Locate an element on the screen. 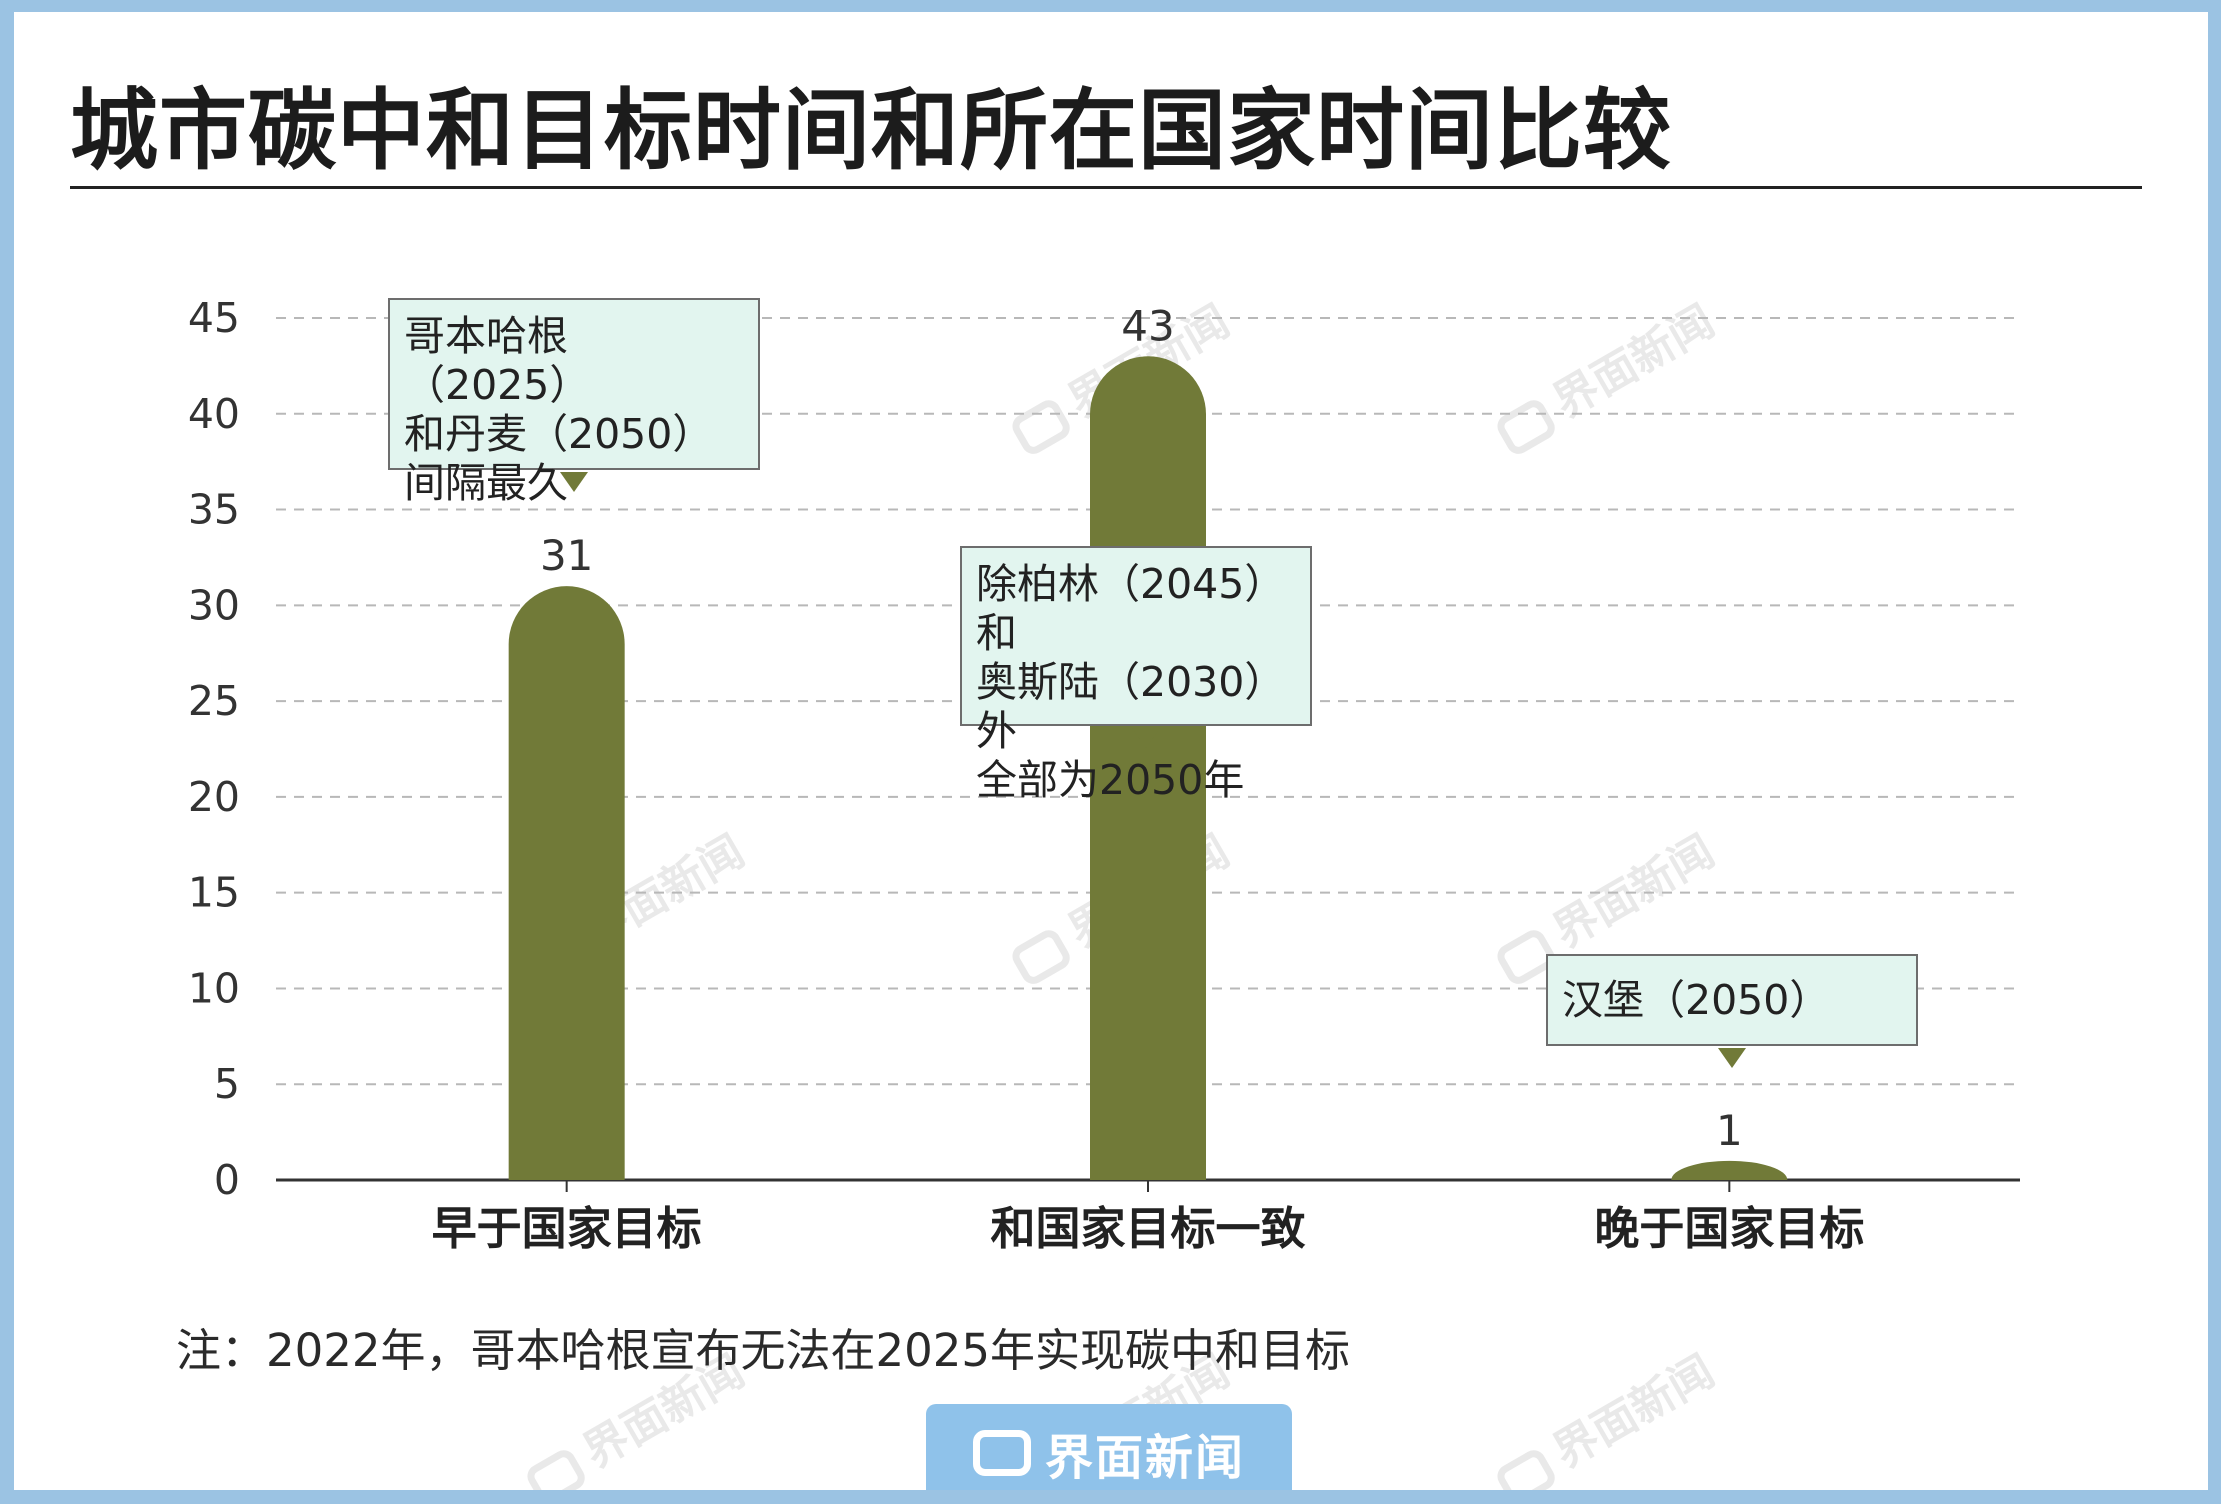 This screenshot has width=2221, height=1504. watermark: 界面新闻 is located at coordinates (1604, 1413).